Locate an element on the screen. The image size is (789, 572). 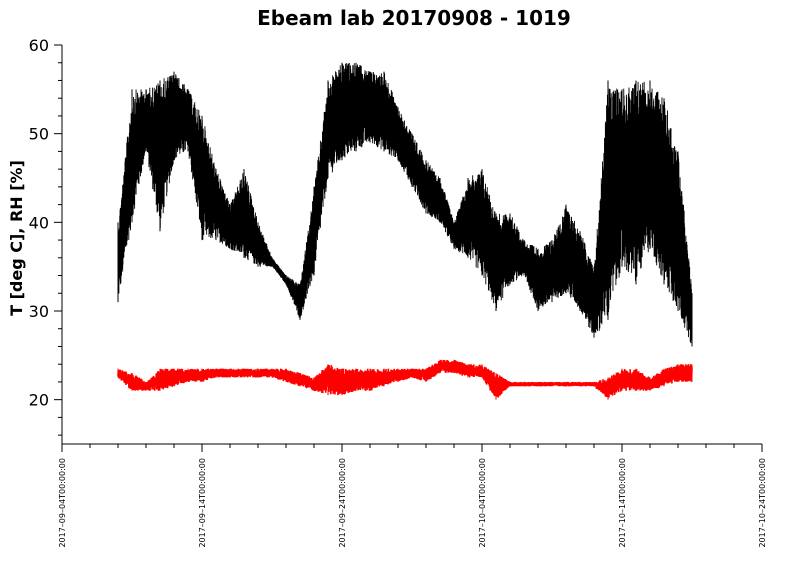
y-tick-label: 20 is located at coordinates (39, 400).